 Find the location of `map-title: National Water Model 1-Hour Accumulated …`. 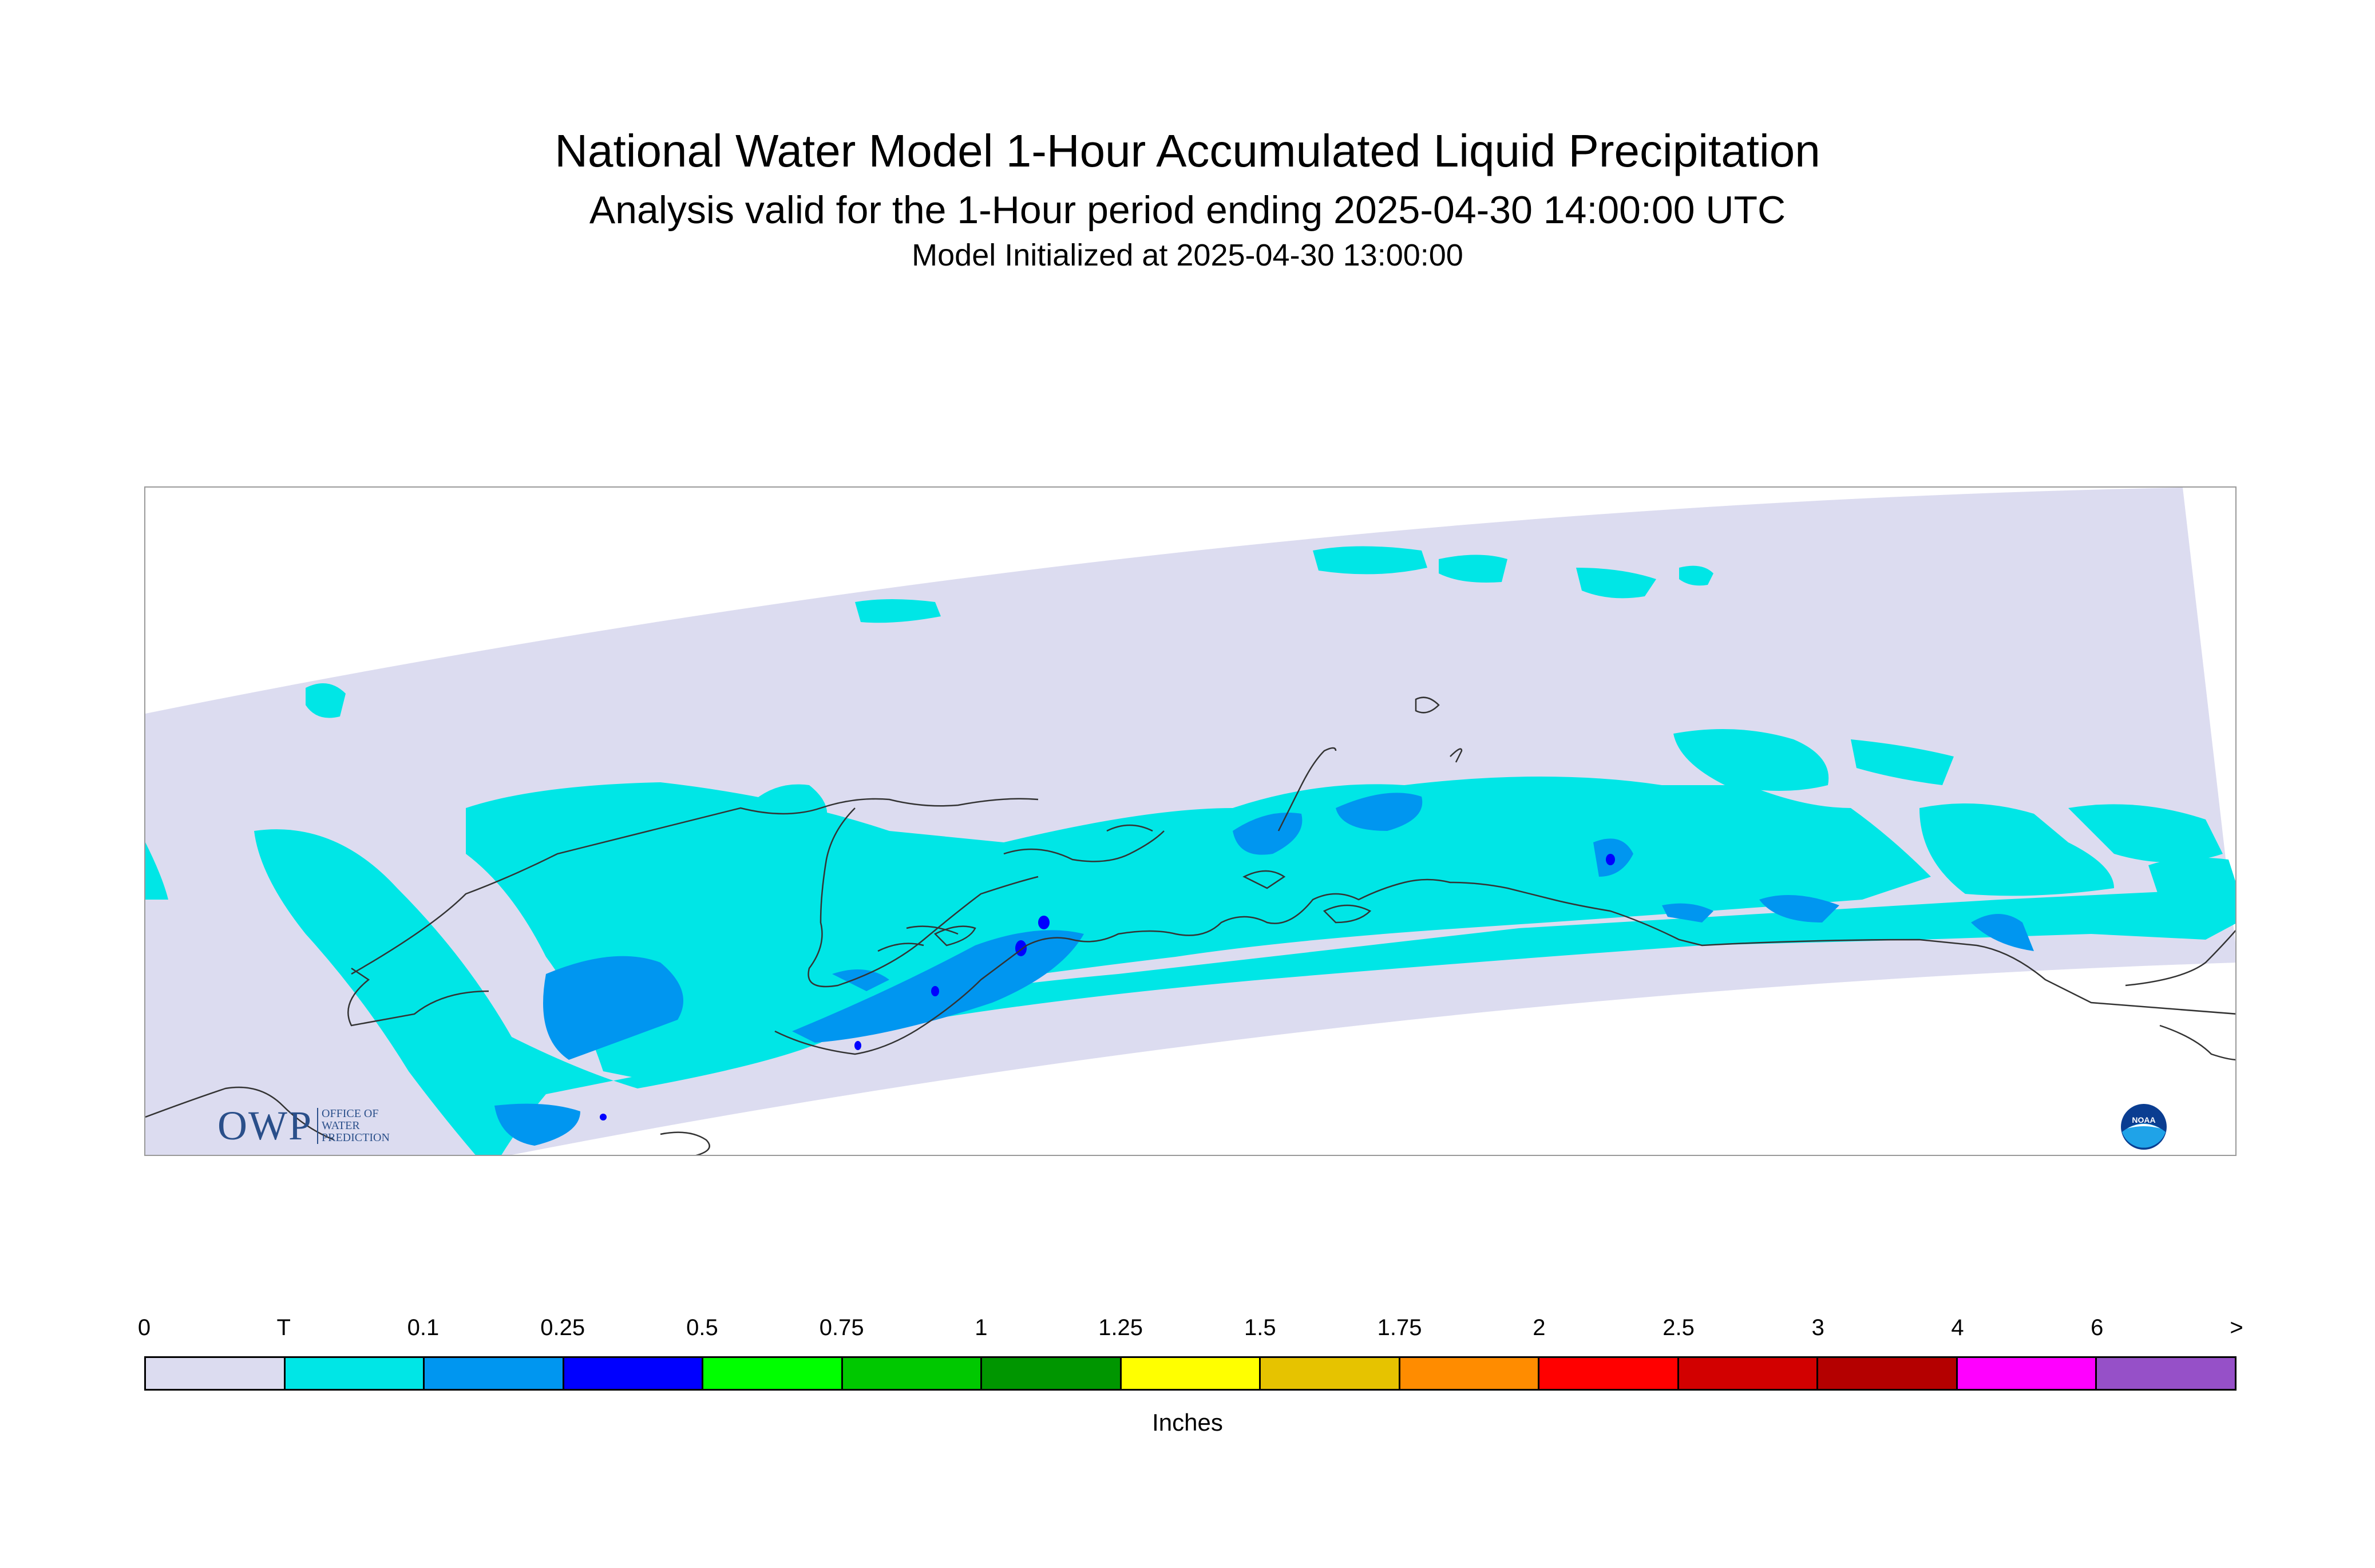

map-title: National Water Model 1-Hour Accumulated … is located at coordinates (1187, 150).